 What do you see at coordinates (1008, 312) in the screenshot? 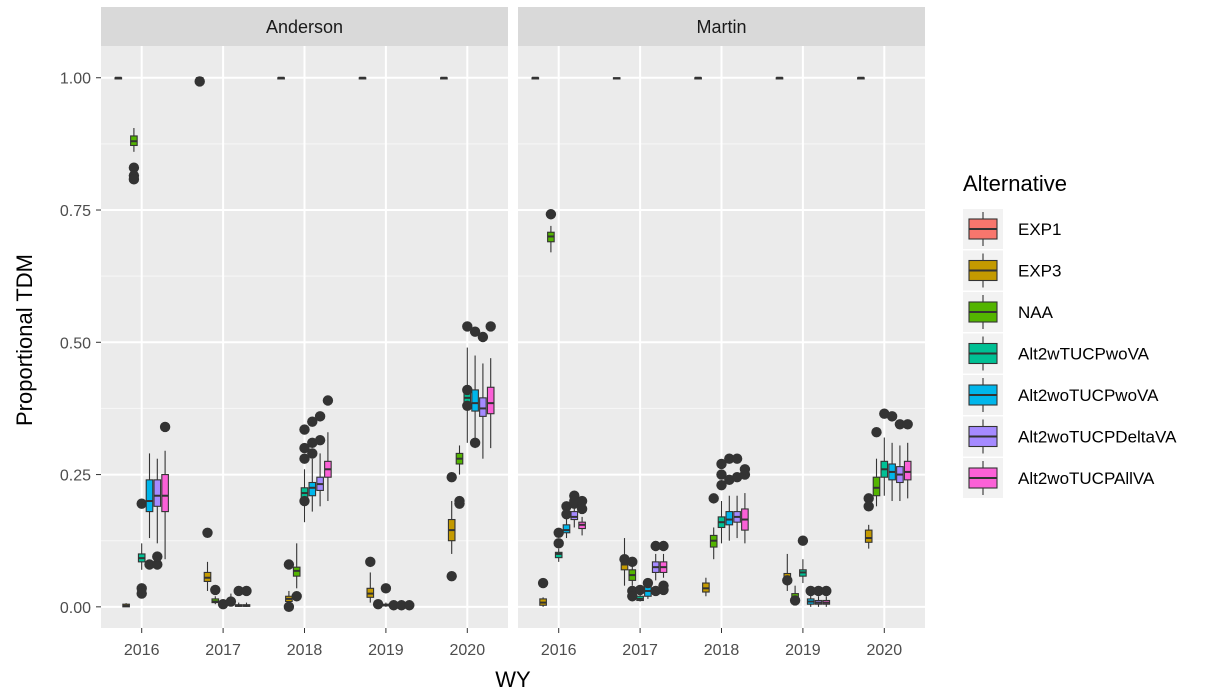
I see `legend-entry-naa: NAA` at bounding box center [1008, 312].